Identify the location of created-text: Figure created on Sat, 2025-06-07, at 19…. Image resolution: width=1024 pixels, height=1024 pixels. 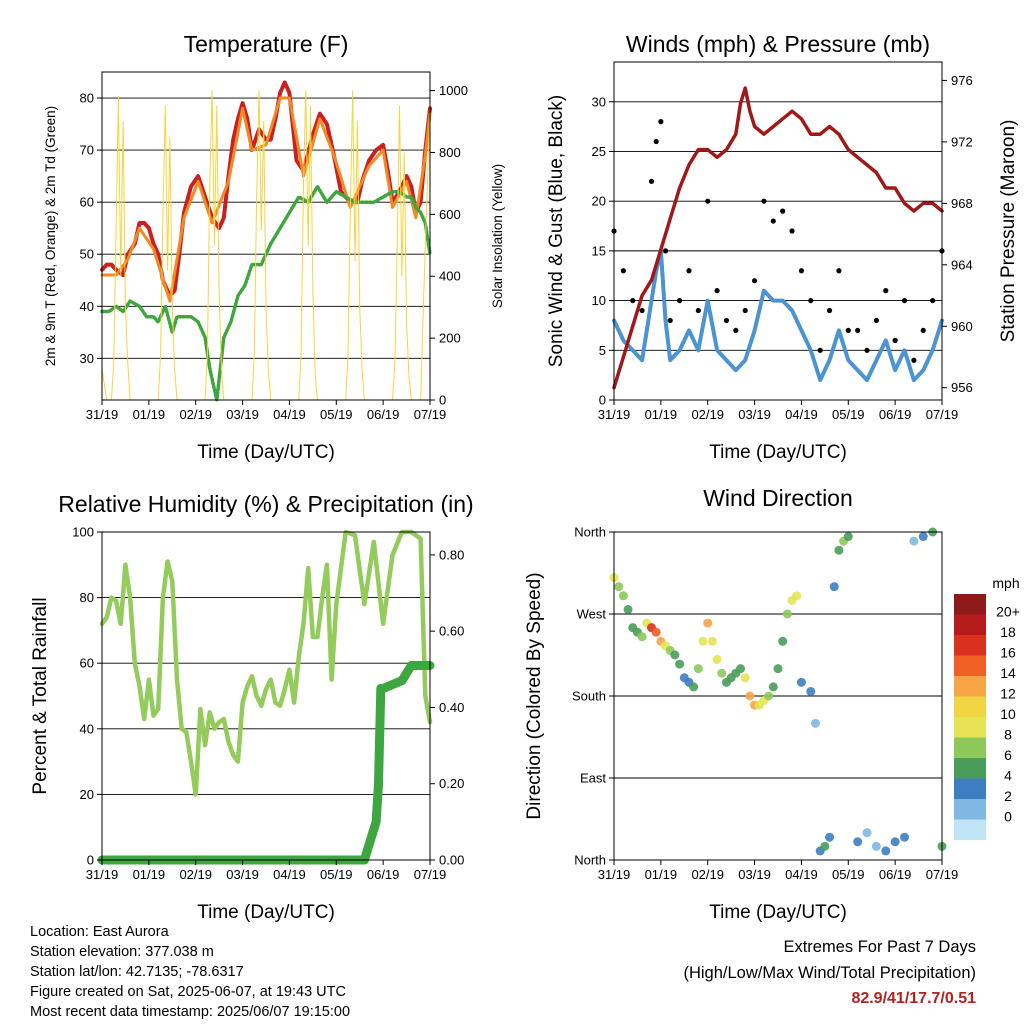
(188, 992).